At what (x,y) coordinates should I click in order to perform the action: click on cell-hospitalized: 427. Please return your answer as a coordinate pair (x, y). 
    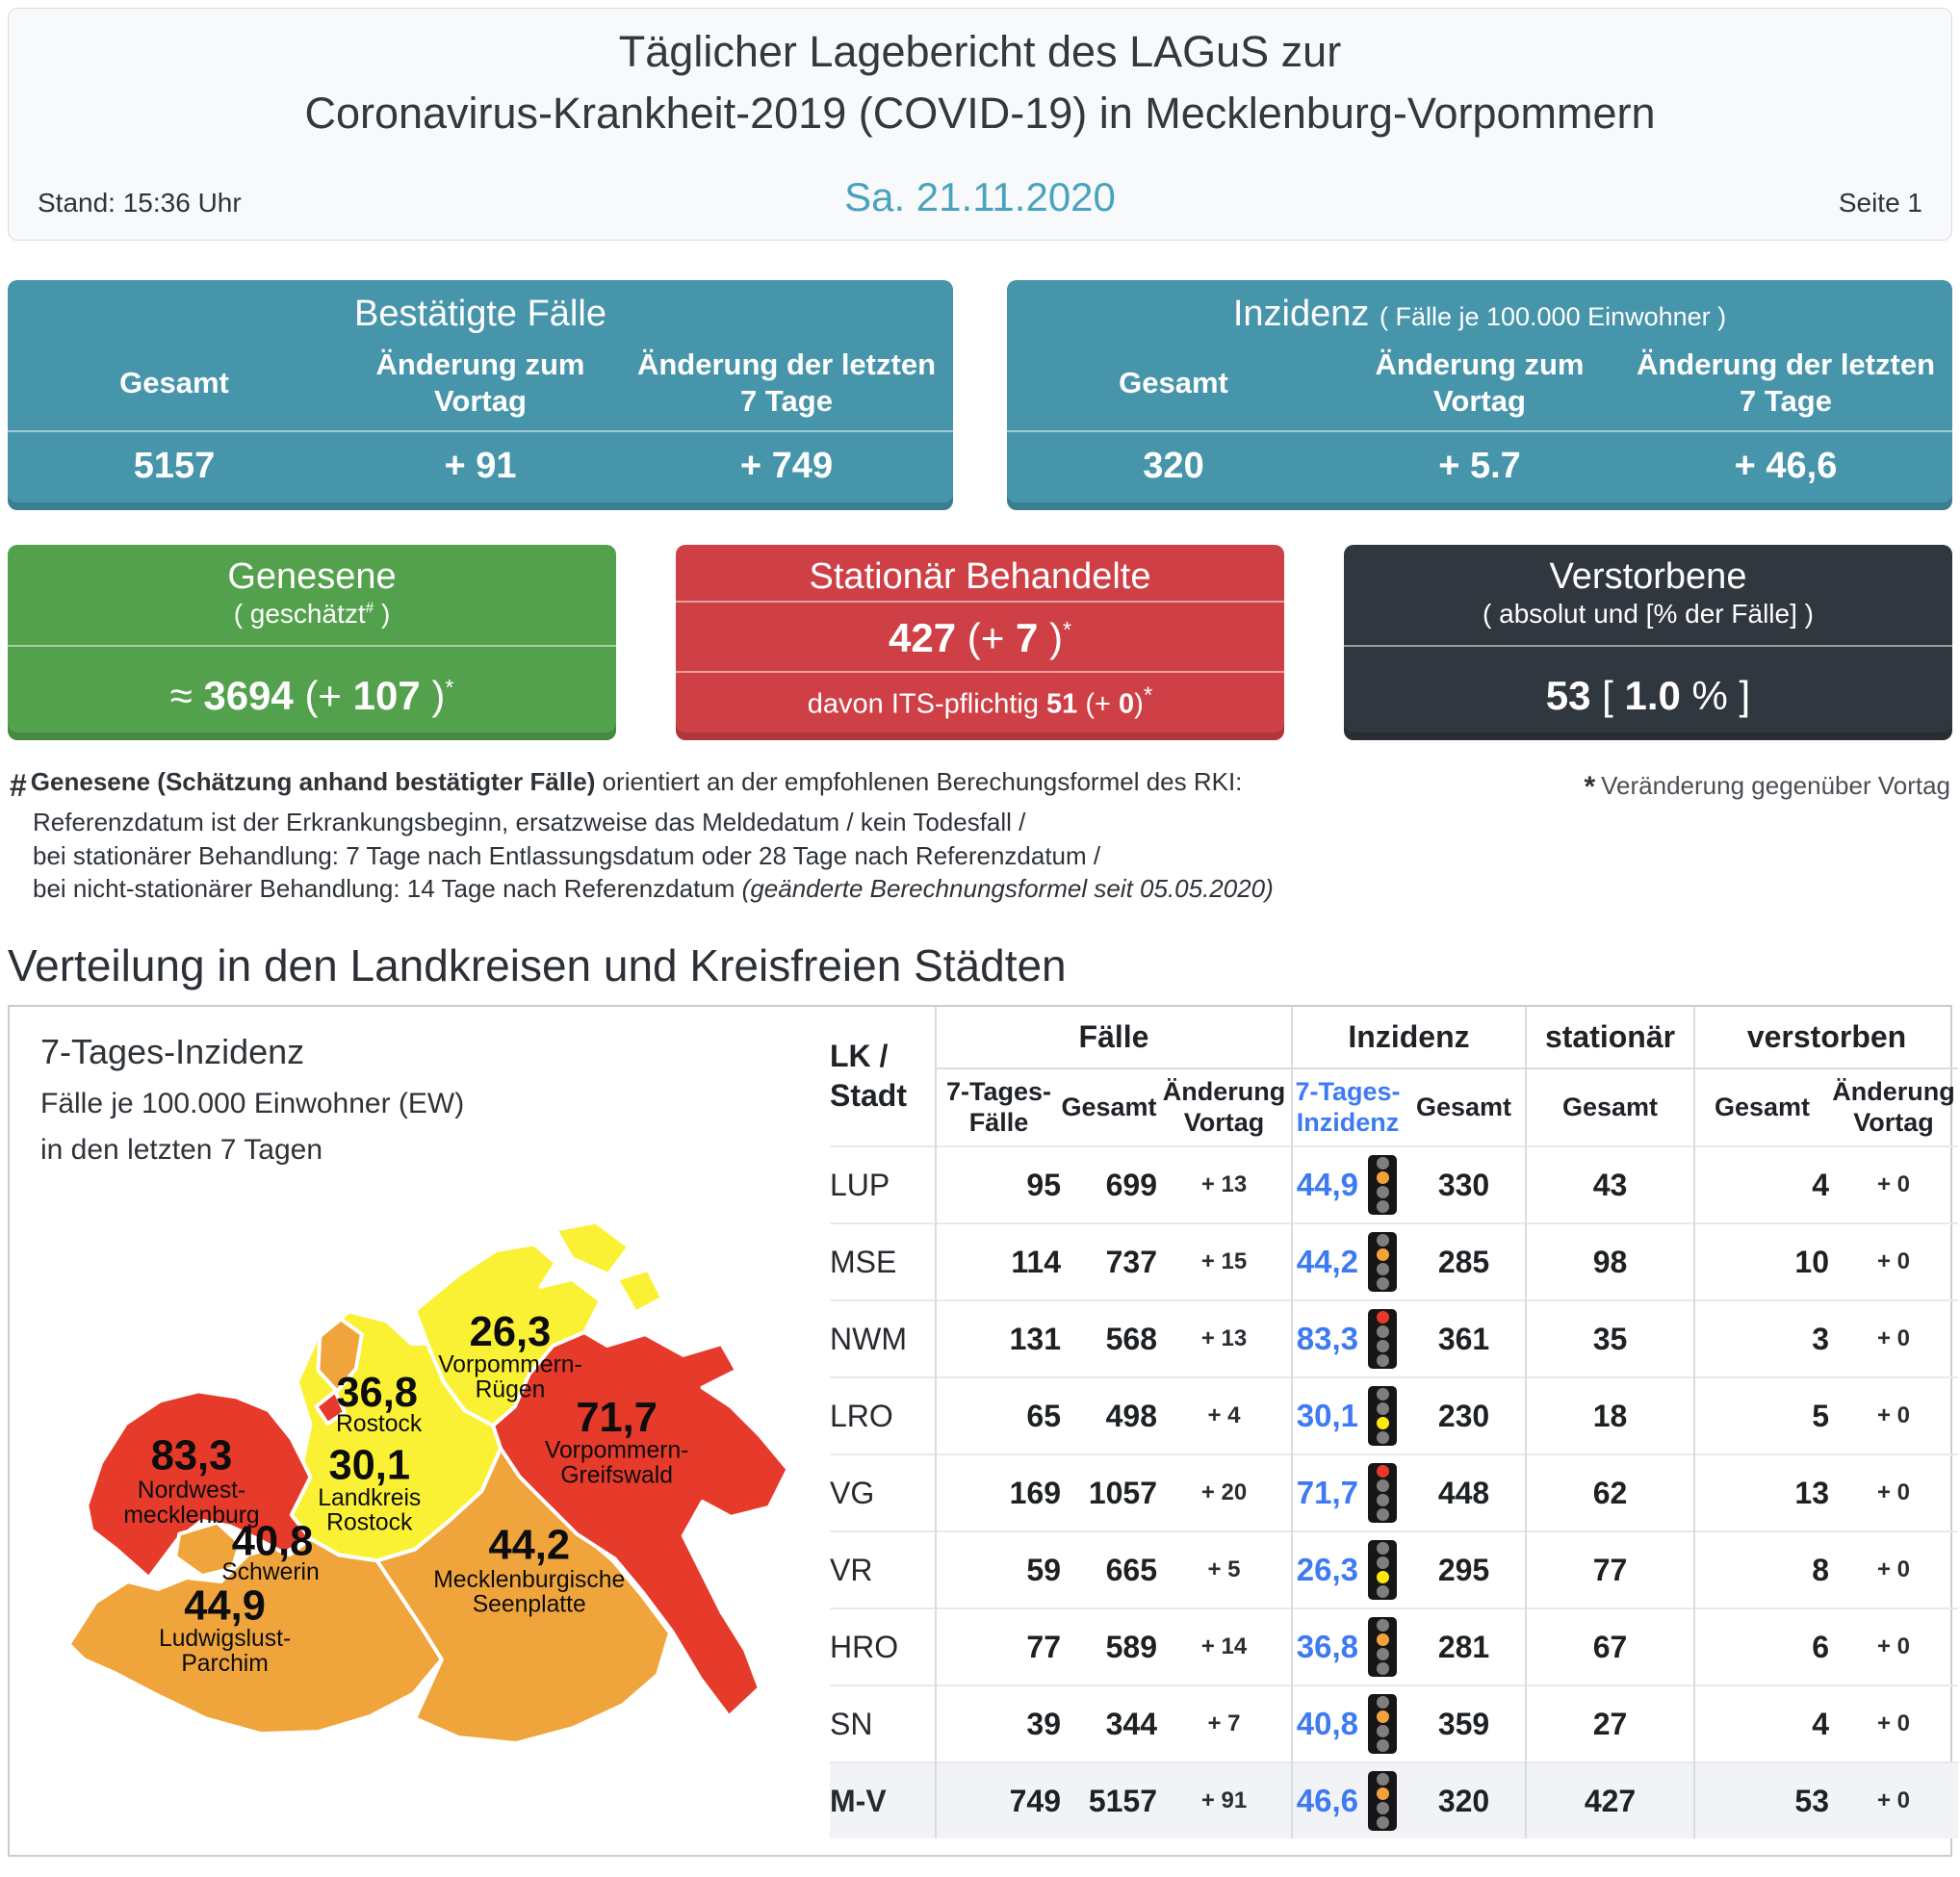
    Looking at the image, I should click on (1610, 1800).